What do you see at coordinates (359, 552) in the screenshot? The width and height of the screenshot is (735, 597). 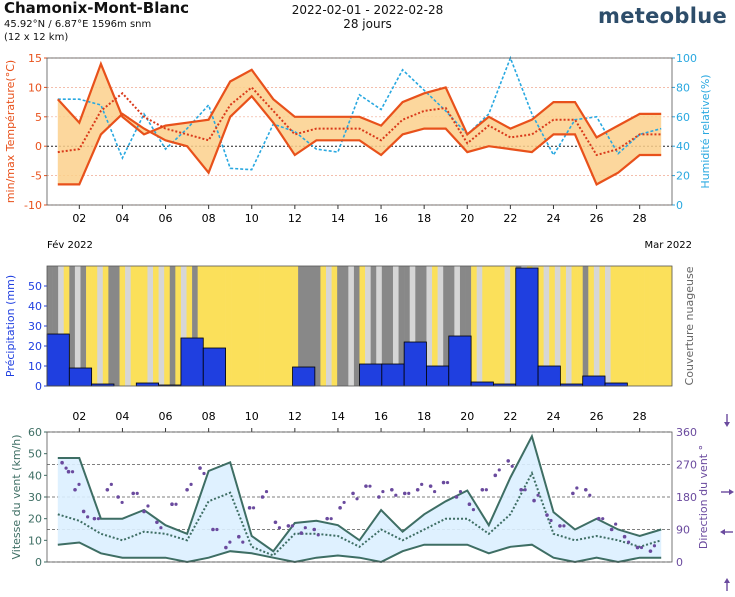 I see `wind-min-line` at bounding box center [359, 552].